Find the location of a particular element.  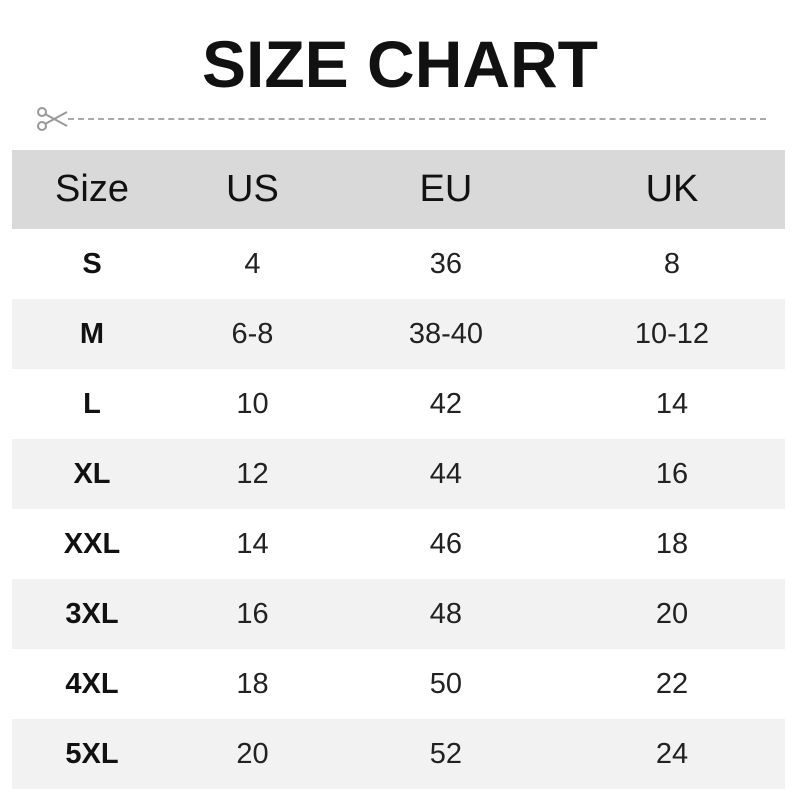

page-title: SIZE CHART is located at coordinates (400, 64).